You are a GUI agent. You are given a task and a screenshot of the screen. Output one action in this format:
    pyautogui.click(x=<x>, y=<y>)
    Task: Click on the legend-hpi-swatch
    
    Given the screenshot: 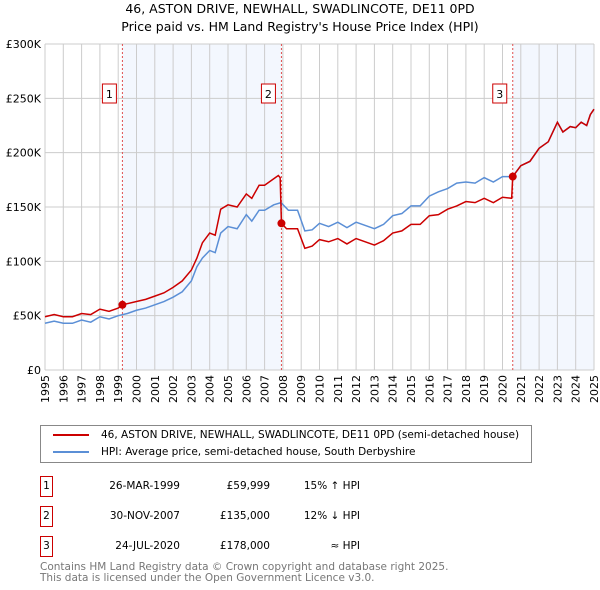 What is the action you would take?
    pyautogui.click(x=71, y=452)
    